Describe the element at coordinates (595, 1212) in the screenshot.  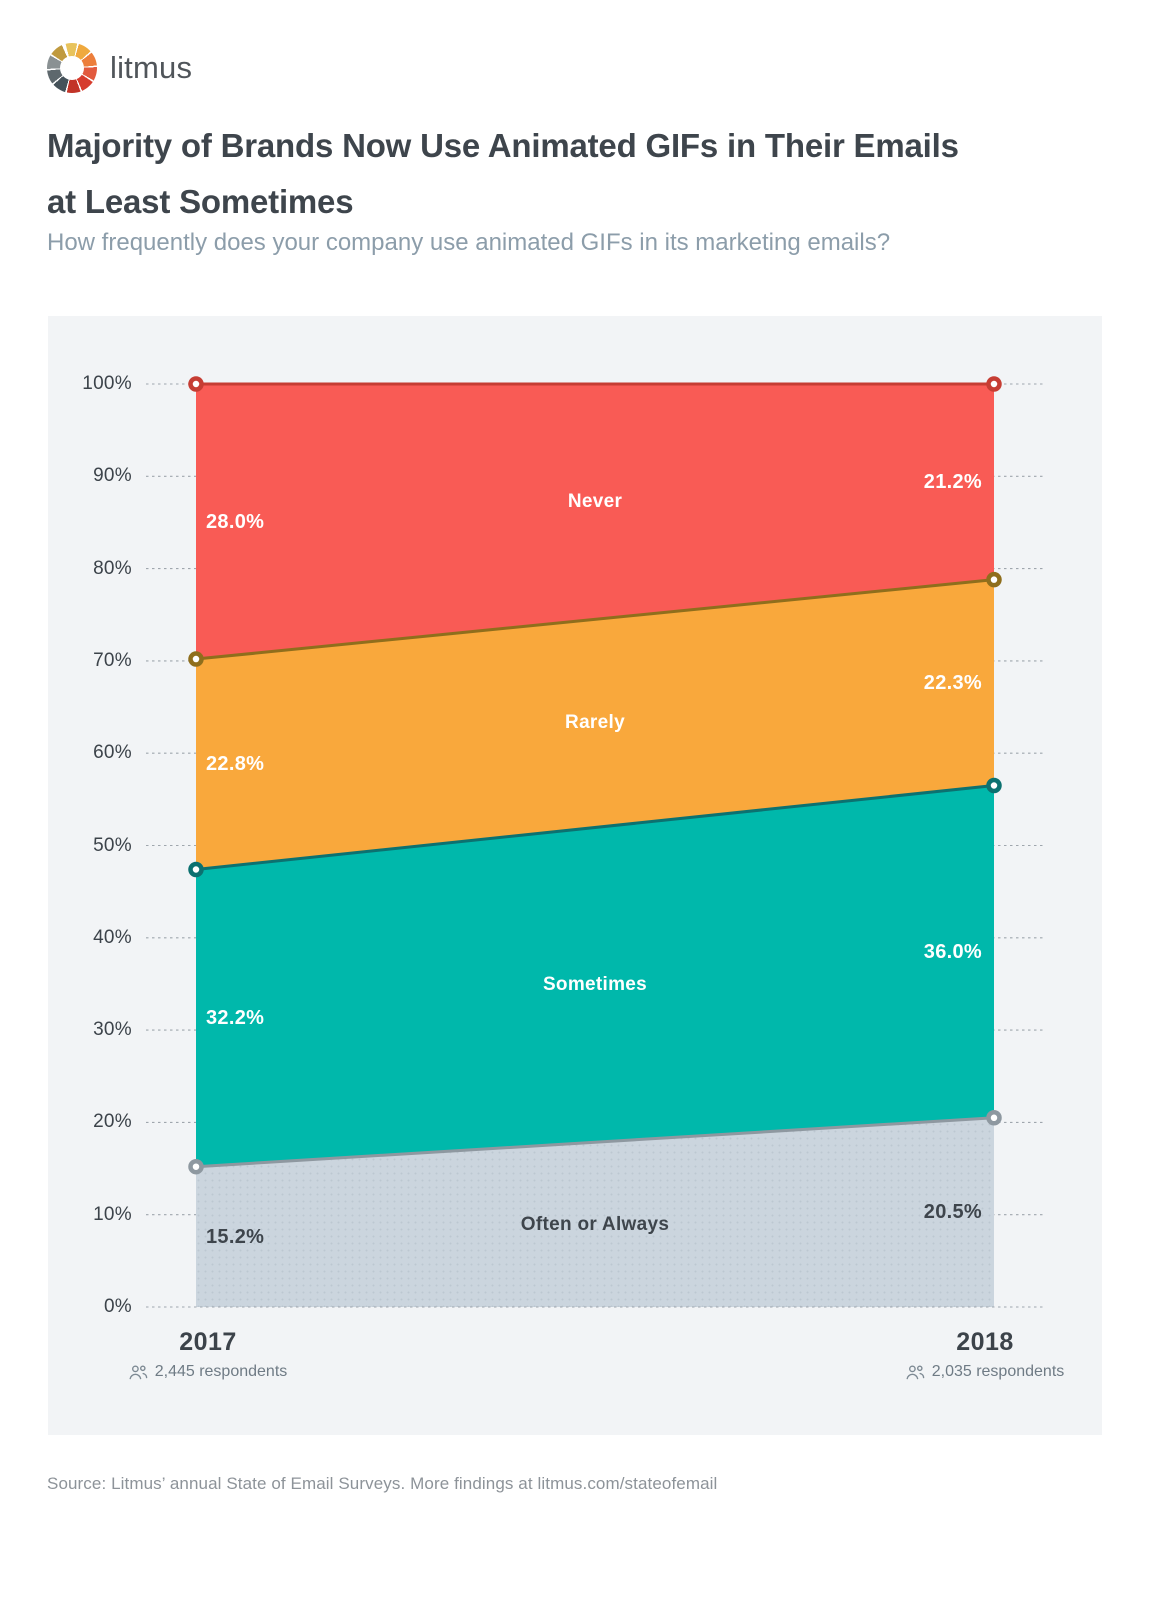
I see `area-often-or-always-texture` at that location.